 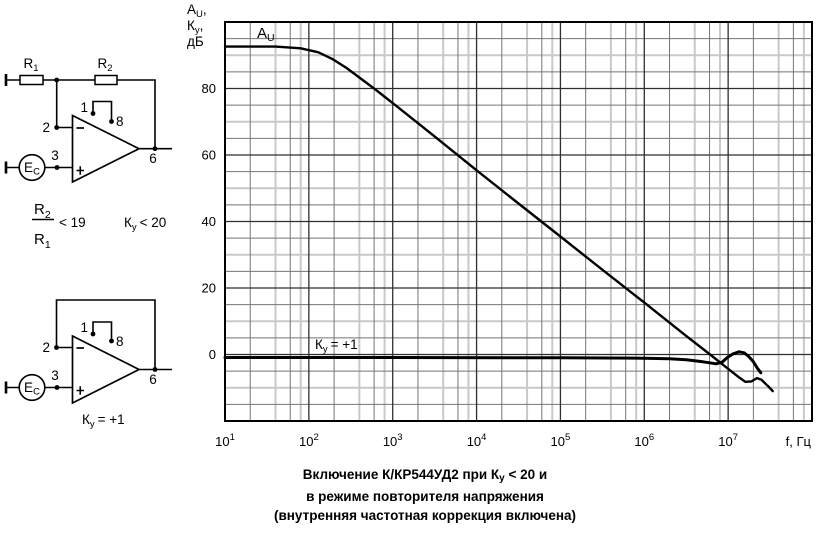 What do you see at coordinates (209, 221) in the screenshot?
I see `y-tick-label: 40` at bounding box center [209, 221].